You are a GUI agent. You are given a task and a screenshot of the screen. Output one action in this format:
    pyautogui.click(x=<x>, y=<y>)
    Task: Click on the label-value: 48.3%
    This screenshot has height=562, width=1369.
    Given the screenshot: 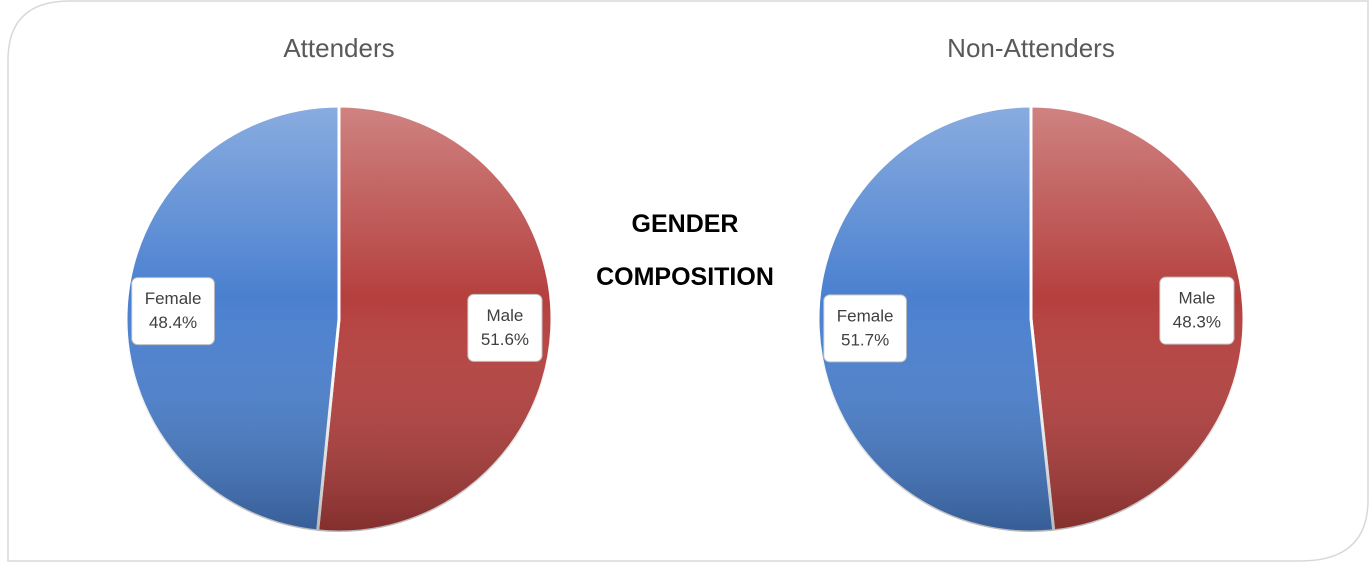 What is the action you would take?
    pyautogui.click(x=1197, y=322)
    